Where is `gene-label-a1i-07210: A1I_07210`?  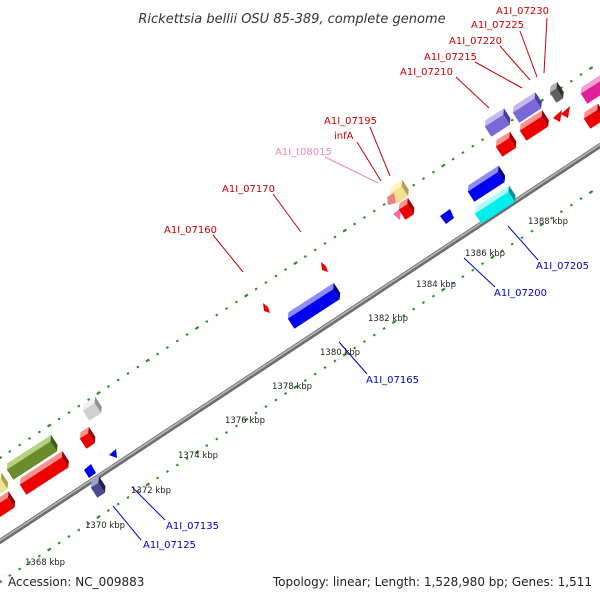 gene-label-a1i-07210: A1I_07210 is located at coordinates (426, 72).